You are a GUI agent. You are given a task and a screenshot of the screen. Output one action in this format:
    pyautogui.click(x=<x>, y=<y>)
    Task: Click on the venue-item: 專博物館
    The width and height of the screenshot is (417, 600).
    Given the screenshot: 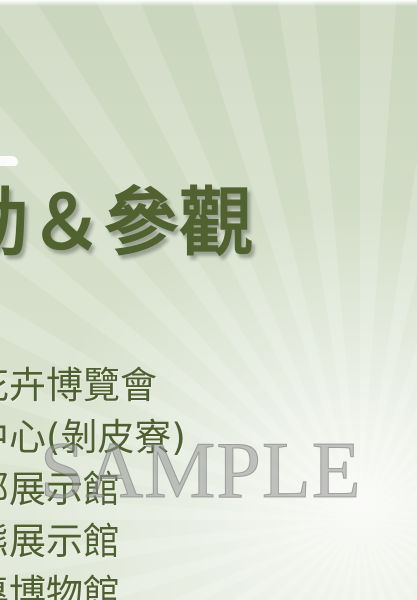 What is the action you would take?
    pyautogui.click(x=60, y=586)
    